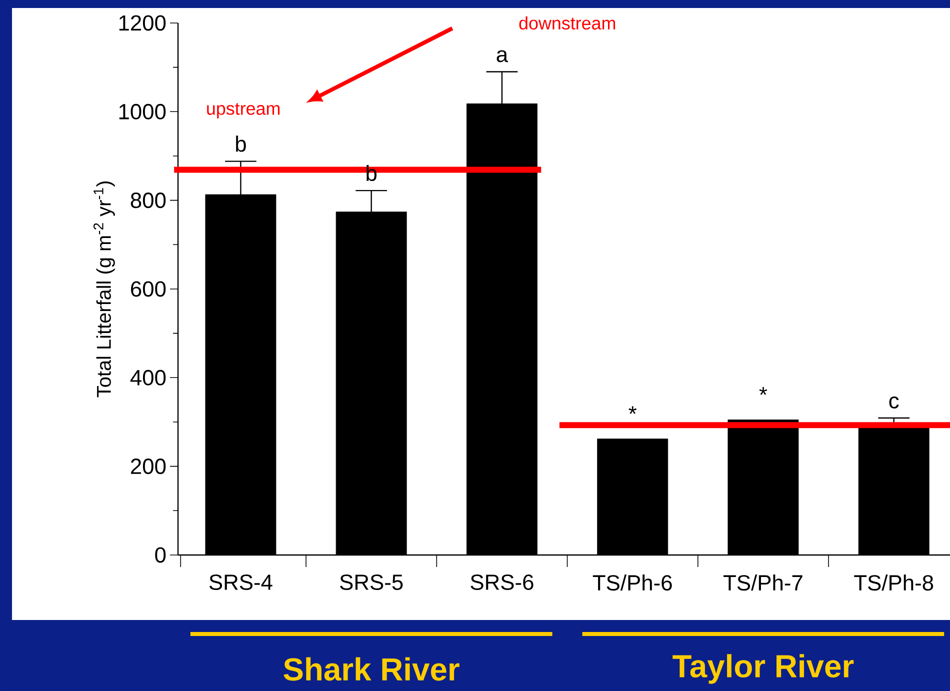  I want to click on x-tick-label: SRS-6, so click(502, 582).